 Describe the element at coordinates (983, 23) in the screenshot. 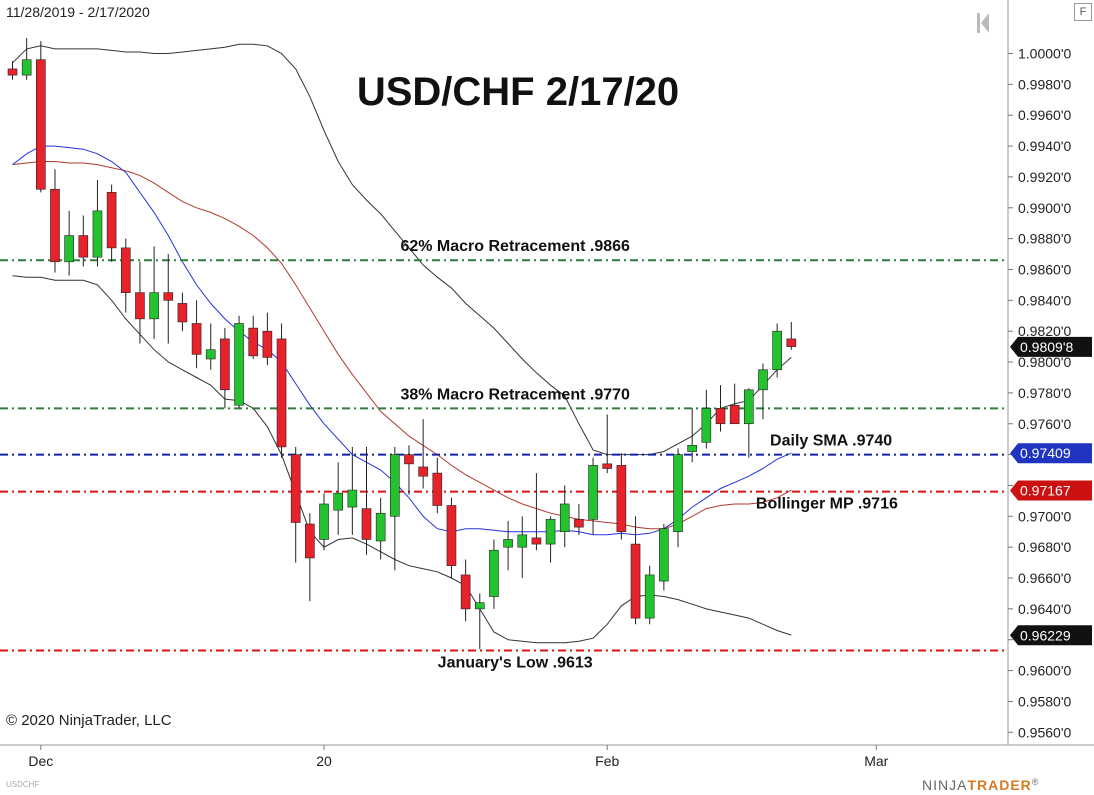

I see `rewind-icon` at that location.